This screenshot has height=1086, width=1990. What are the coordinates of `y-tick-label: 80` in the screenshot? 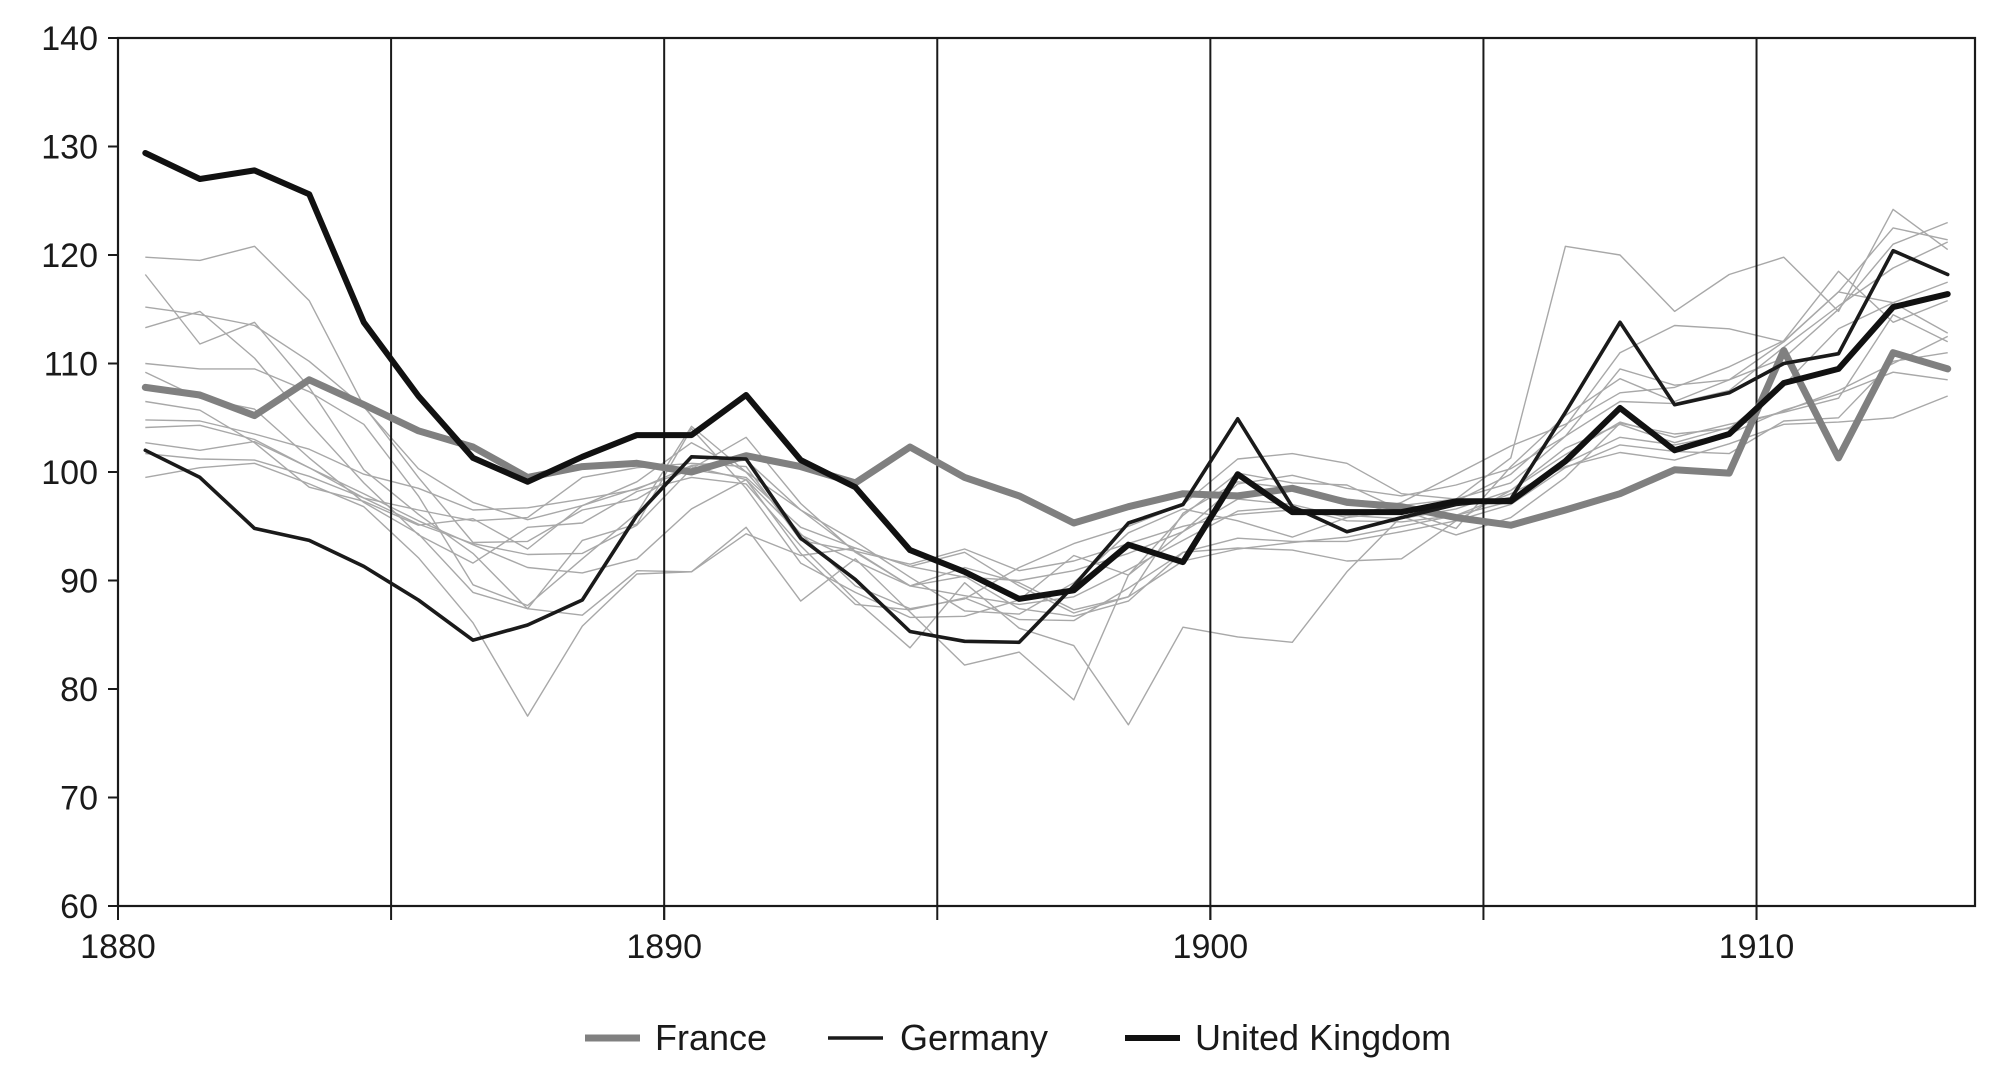 It's located at (79, 690).